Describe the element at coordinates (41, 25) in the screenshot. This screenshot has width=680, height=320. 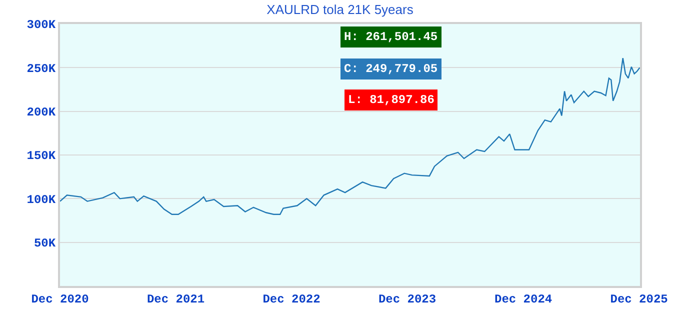
I see `y-tick-label: 300K` at that location.